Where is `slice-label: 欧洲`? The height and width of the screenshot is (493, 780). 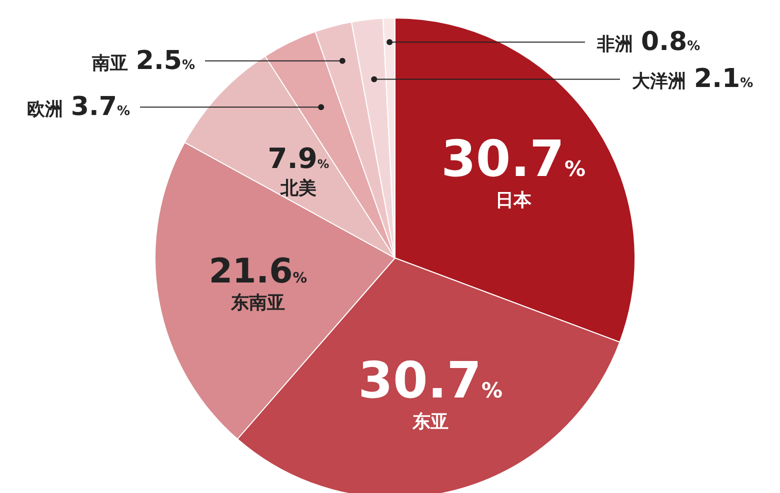 slice-label: 欧洲 is located at coordinates (44, 109).